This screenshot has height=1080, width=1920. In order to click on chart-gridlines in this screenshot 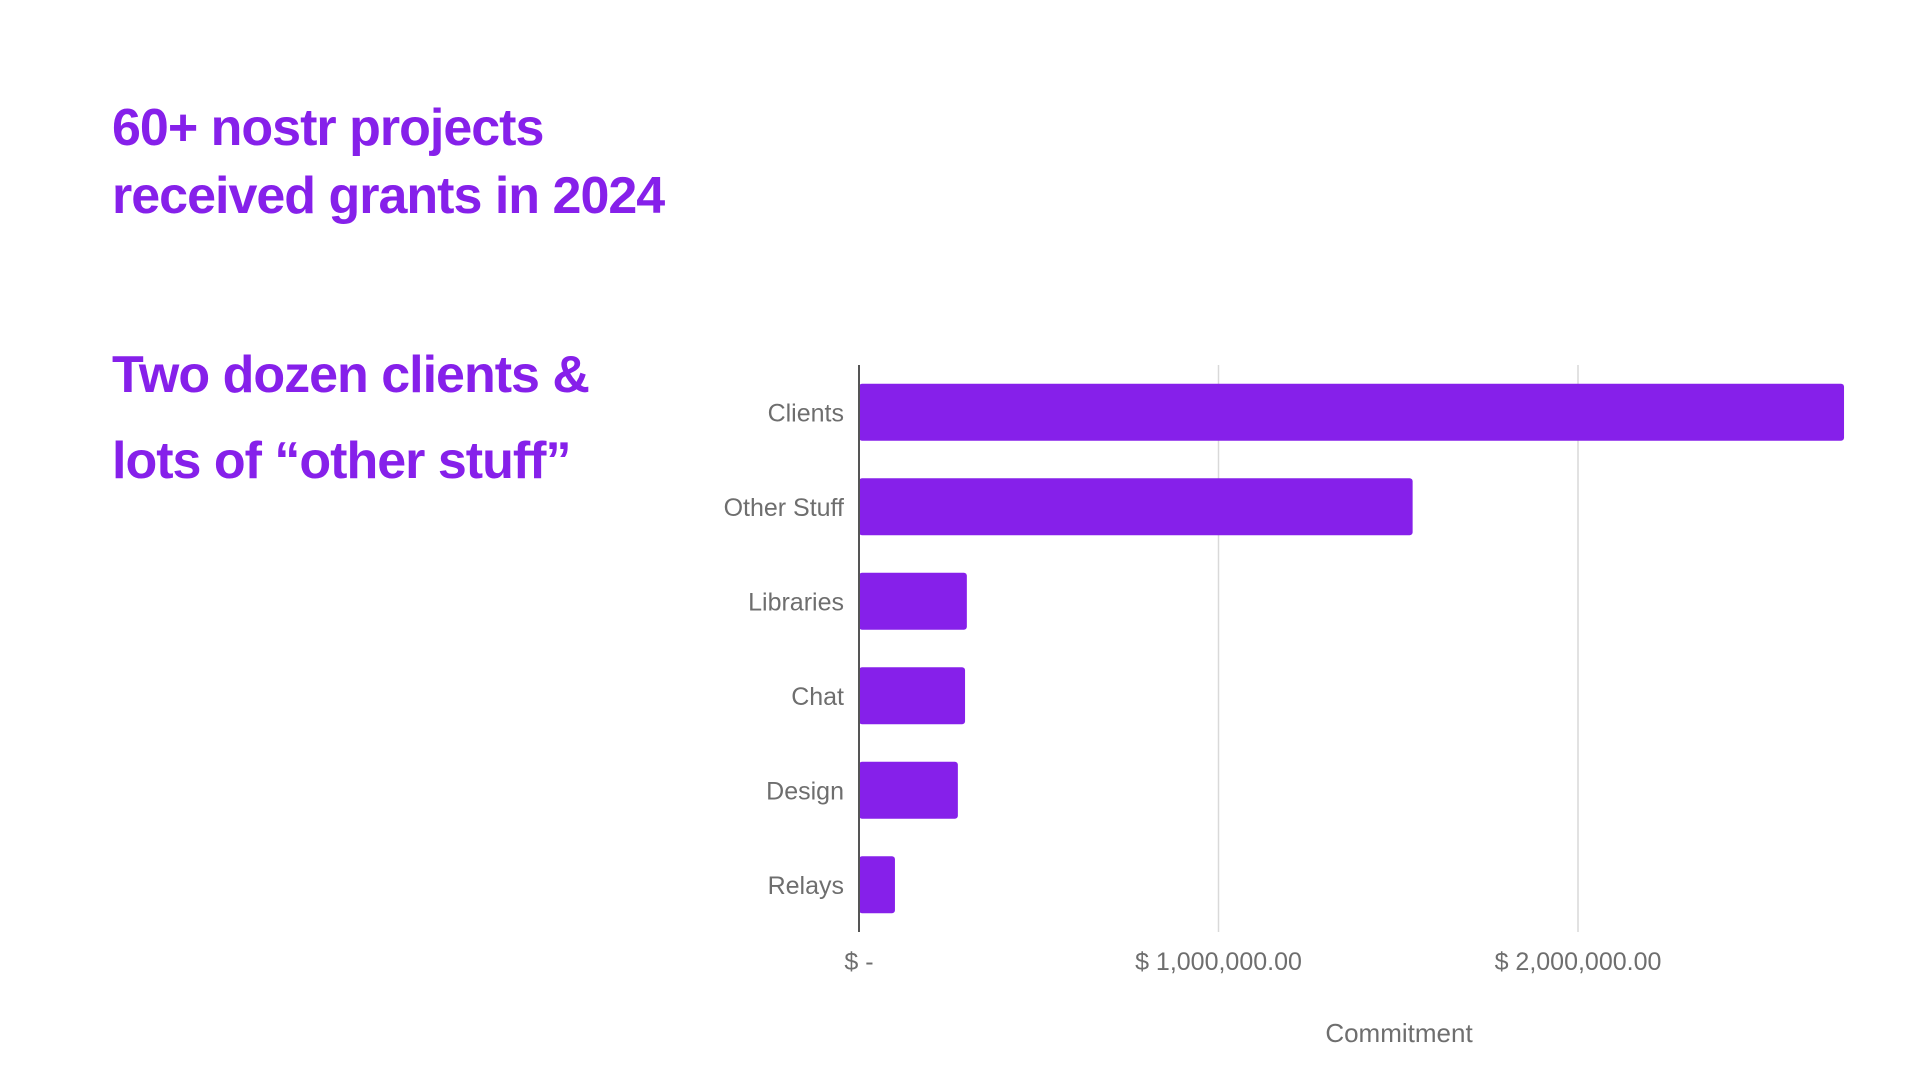, I will do `click(1398, 648)`.